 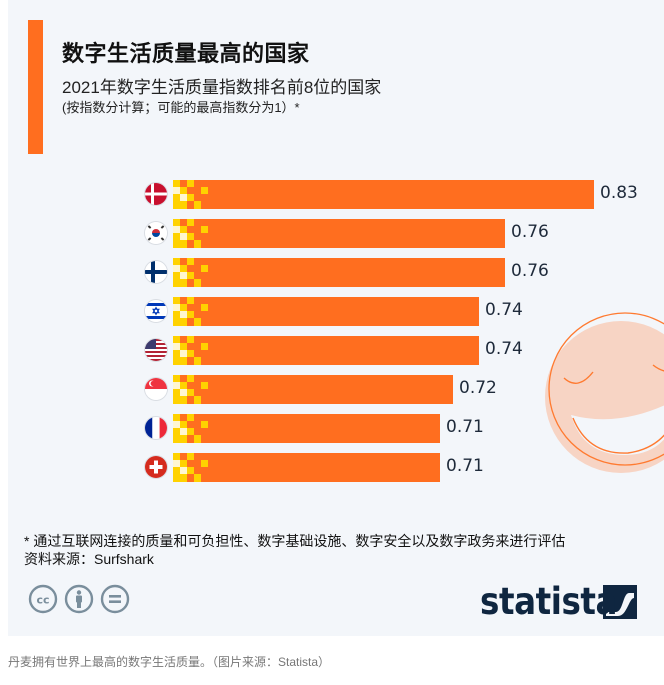 I want to click on south-korea-flag-icon, so click(x=156, y=233).